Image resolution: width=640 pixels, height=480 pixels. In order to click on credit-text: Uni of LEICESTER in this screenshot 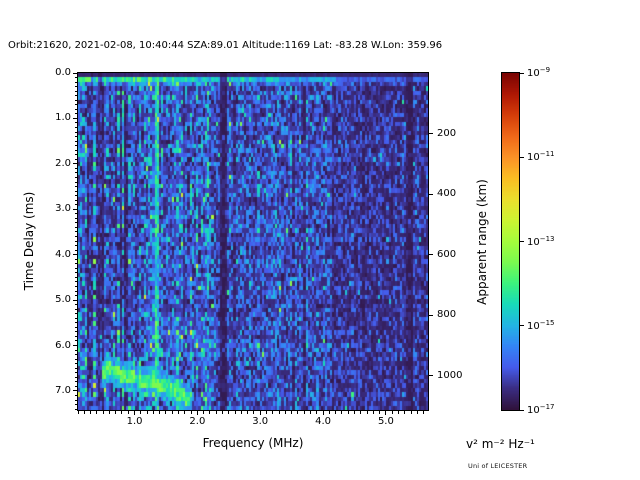, I will do `click(498, 466)`.